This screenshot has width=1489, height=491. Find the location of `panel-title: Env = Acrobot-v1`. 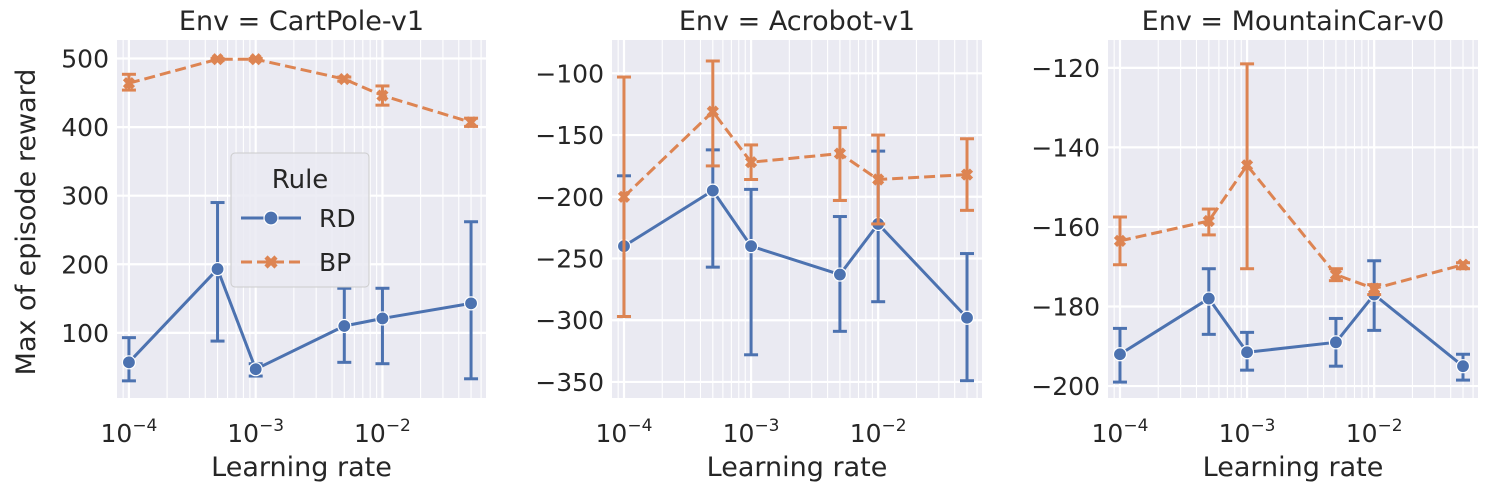

panel-title: Env = Acrobot-v1 is located at coordinates (797, 21).